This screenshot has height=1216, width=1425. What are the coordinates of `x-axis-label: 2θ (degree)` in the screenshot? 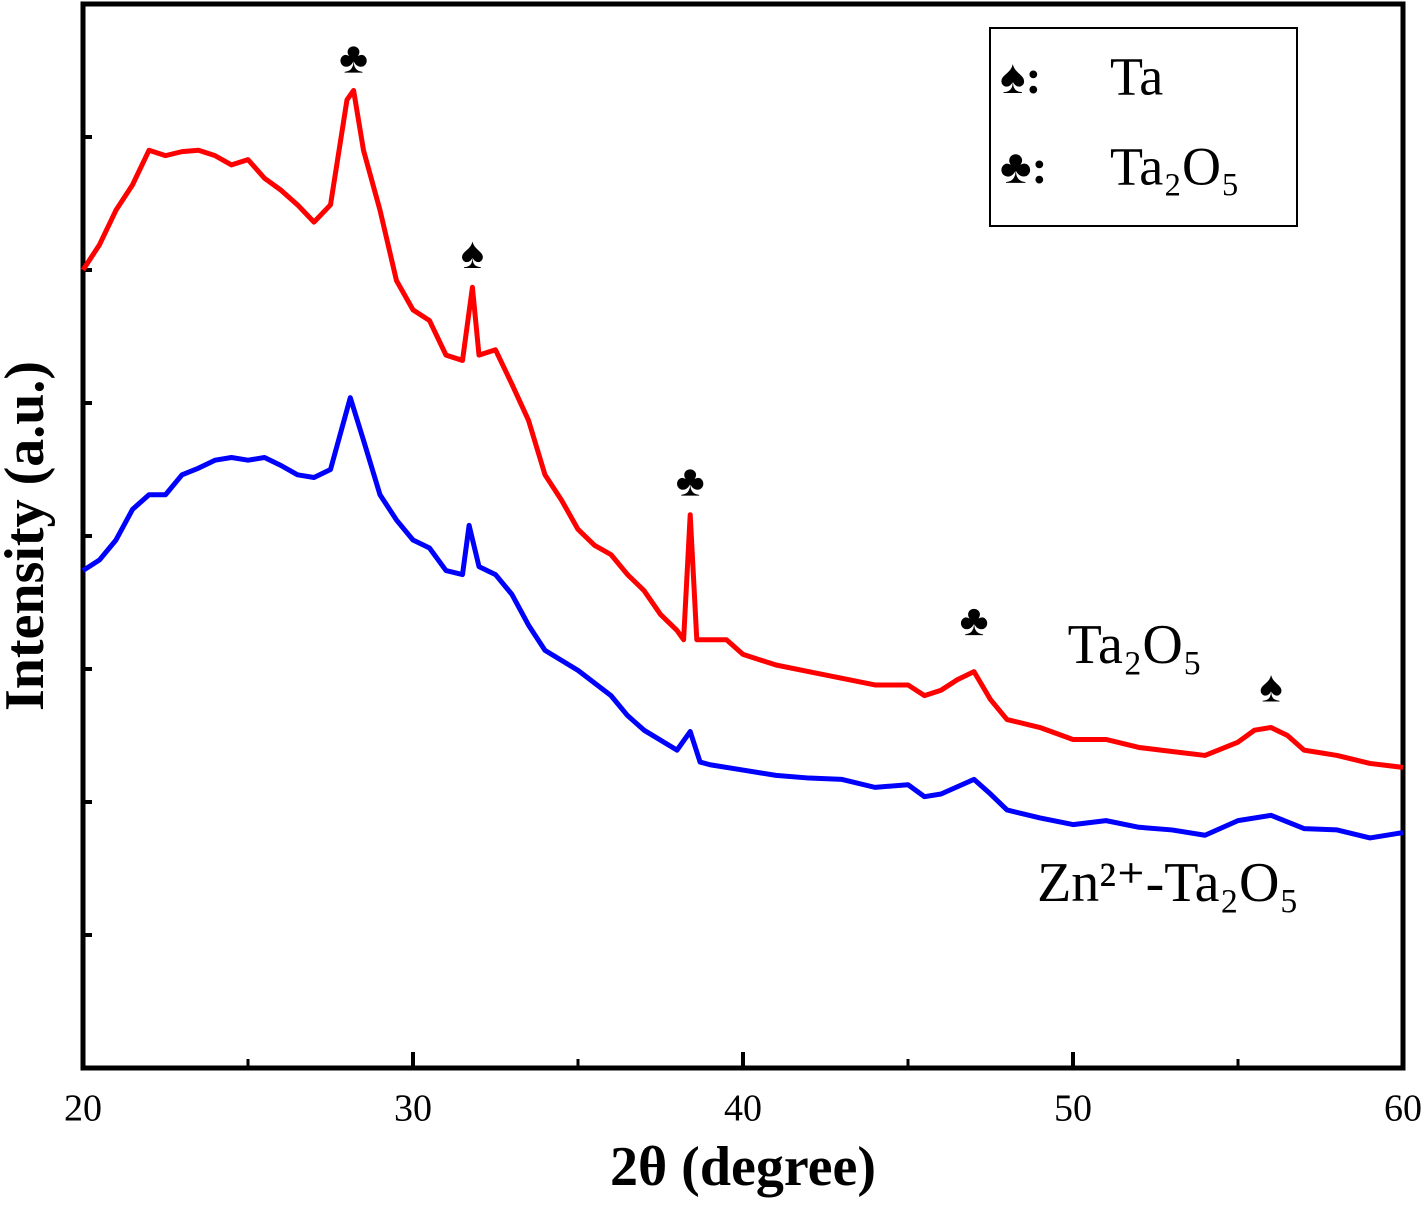 It's located at (743, 1167).